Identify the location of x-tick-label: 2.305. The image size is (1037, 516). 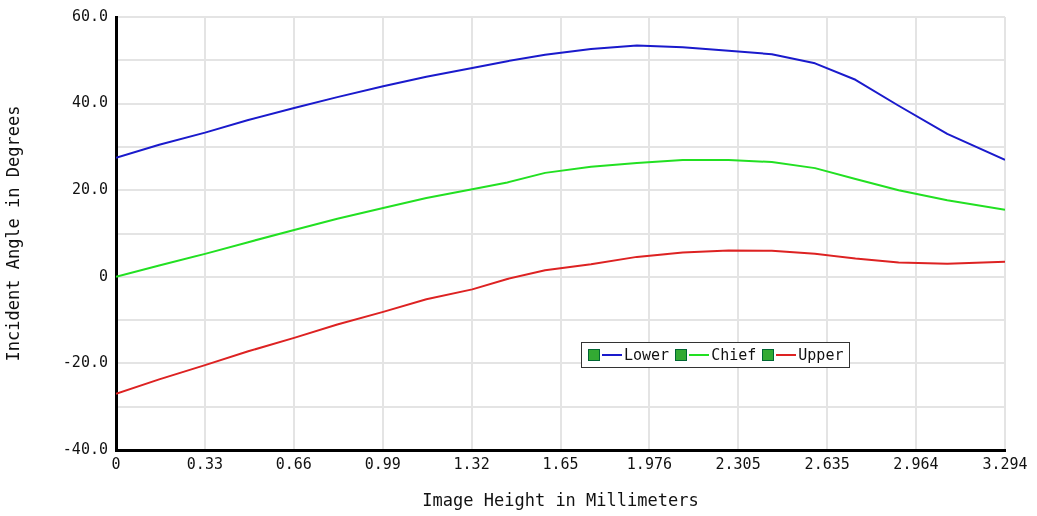
(738, 463).